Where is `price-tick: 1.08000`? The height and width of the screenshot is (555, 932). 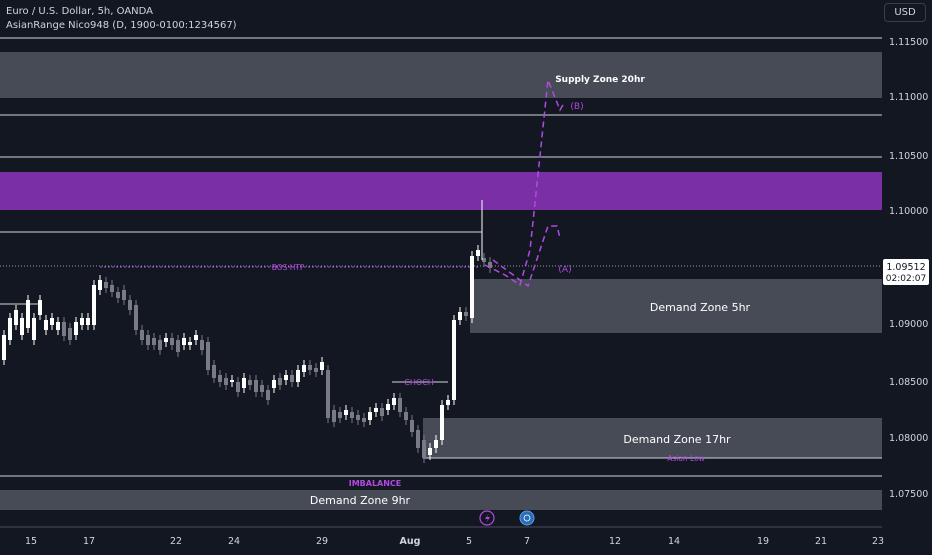 price-tick: 1.08000 is located at coordinates (908, 438).